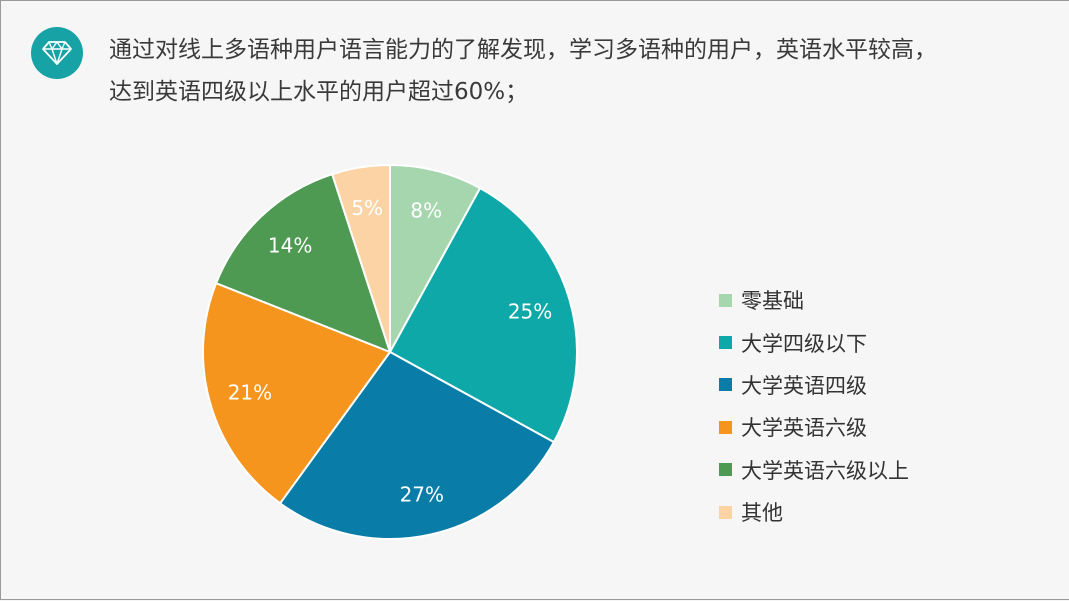 This screenshot has height=601, width=1069. I want to click on slice-label: 25%, so click(530, 311).